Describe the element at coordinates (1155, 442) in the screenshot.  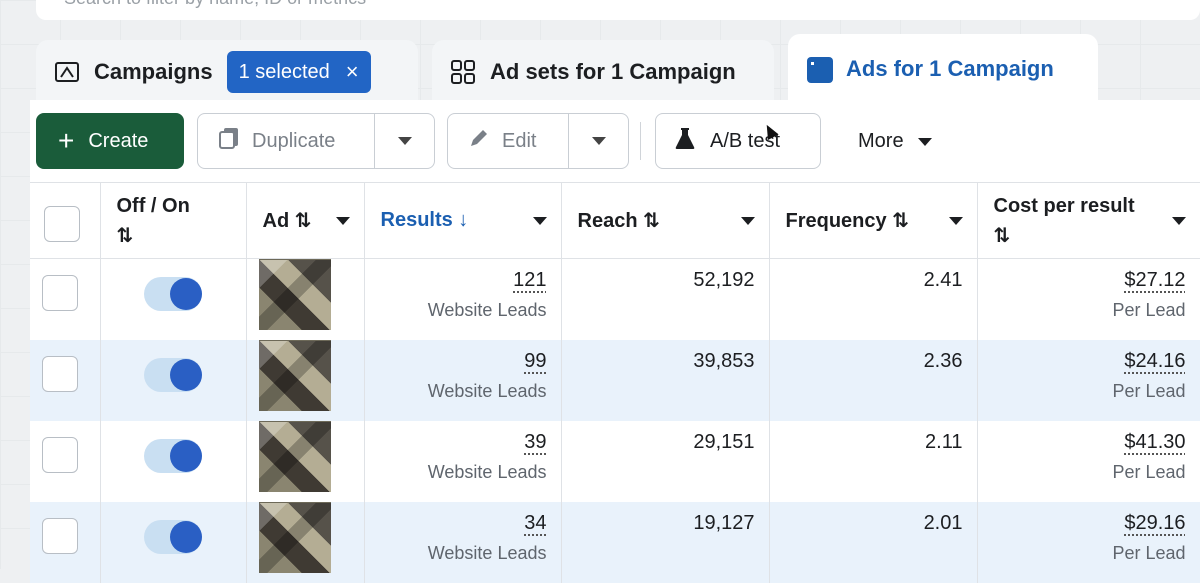
I see `cost-value: $41.30` at that location.